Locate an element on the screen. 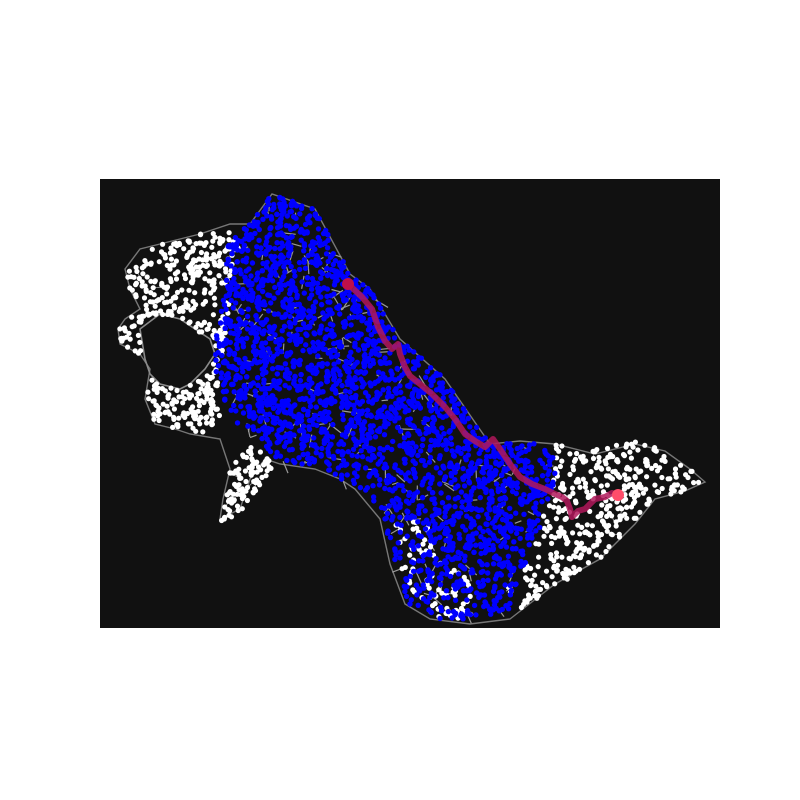 The image size is (800, 800). route-start-marker is located at coordinates (348, 284).